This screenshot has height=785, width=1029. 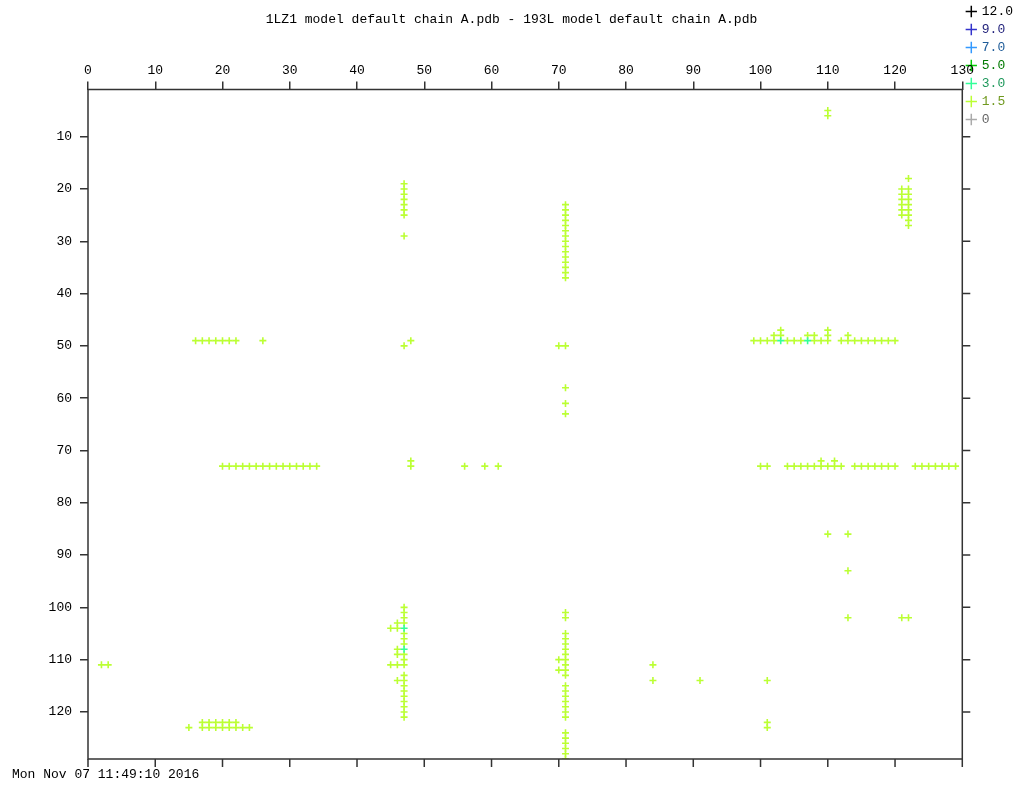 What do you see at coordinates (64, 137) in the screenshot?
I see `y-tick-label: 10` at bounding box center [64, 137].